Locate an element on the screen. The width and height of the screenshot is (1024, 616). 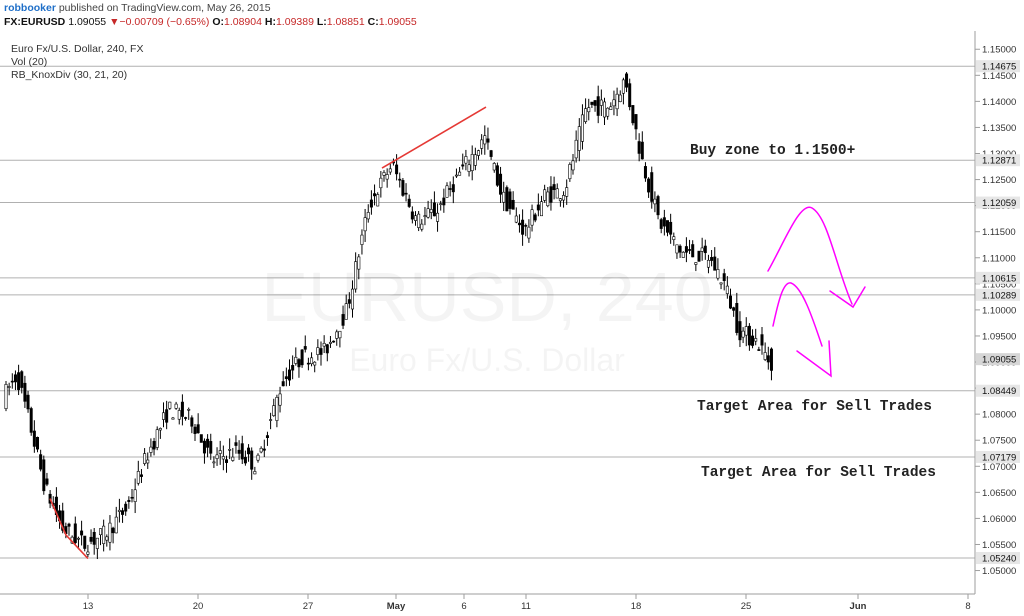
time-axis: 13 20 27 May 6 11 18 25 Jun 8 is located at coordinates (527, 603).